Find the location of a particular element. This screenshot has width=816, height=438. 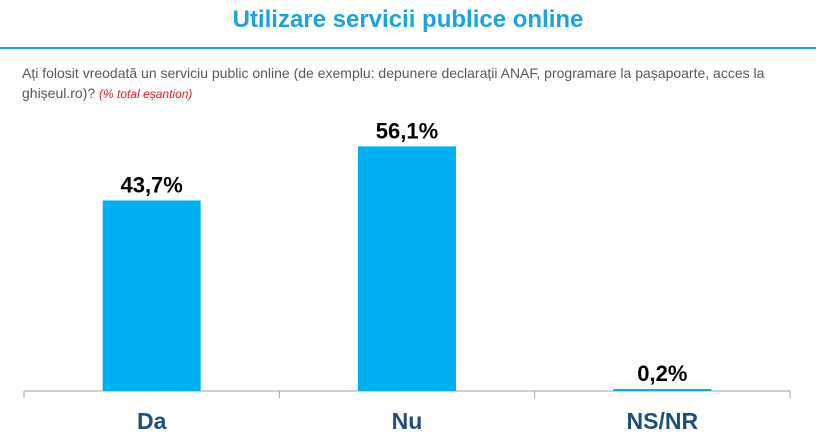

category-label: Da is located at coordinates (152, 421).